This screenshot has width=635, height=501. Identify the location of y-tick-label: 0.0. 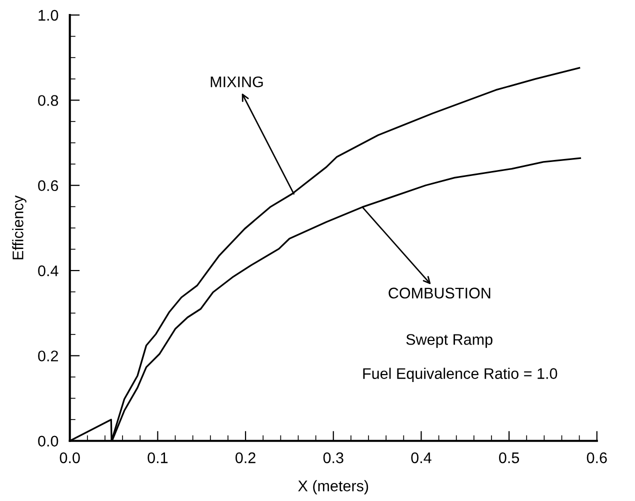
(48, 441).